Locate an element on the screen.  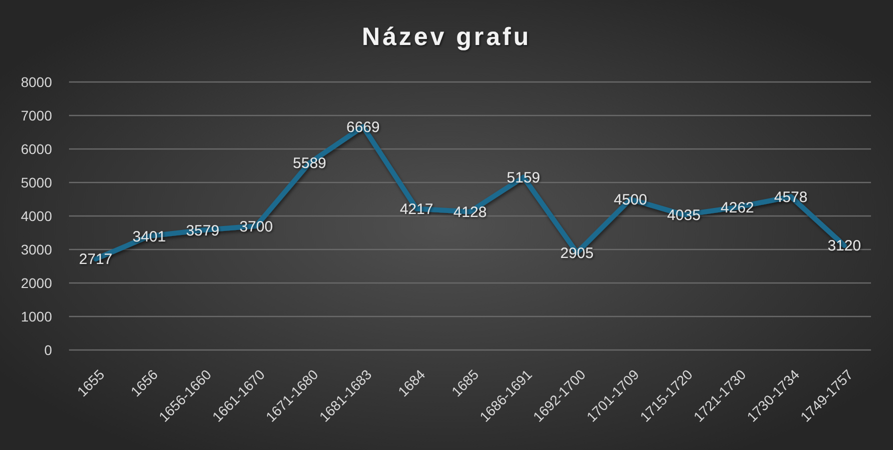
data-label: 4128 is located at coordinates (470, 212).